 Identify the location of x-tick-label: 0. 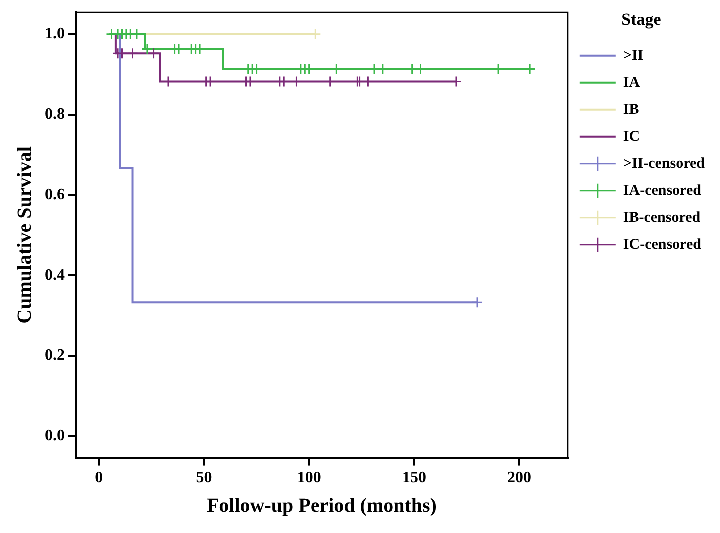
(99, 478).